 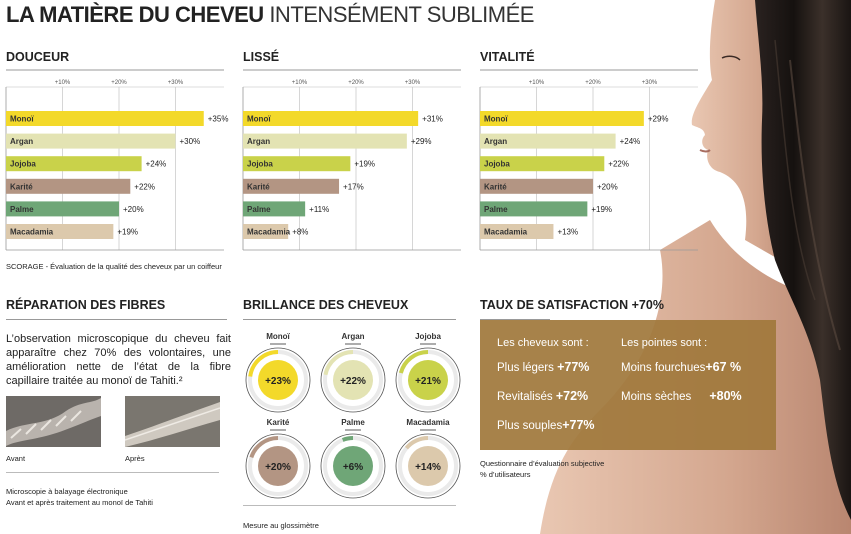 I want to click on satisfaction-note-2: % d’utilisateurs, so click(x=505, y=474).